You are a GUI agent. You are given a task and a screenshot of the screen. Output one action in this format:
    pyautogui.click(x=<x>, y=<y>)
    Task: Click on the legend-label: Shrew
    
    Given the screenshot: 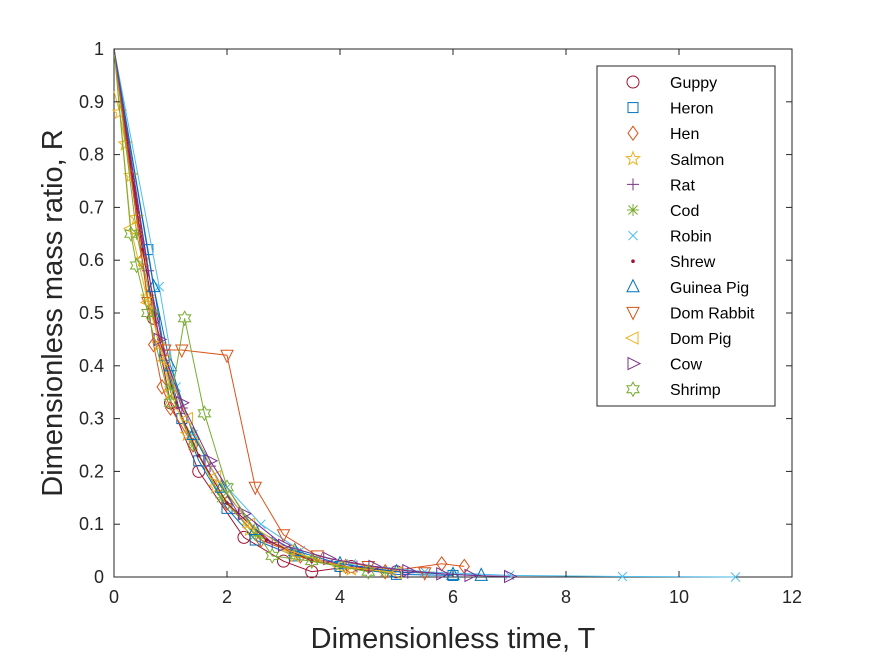 What is the action you would take?
    pyautogui.click(x=693, y=262)
    